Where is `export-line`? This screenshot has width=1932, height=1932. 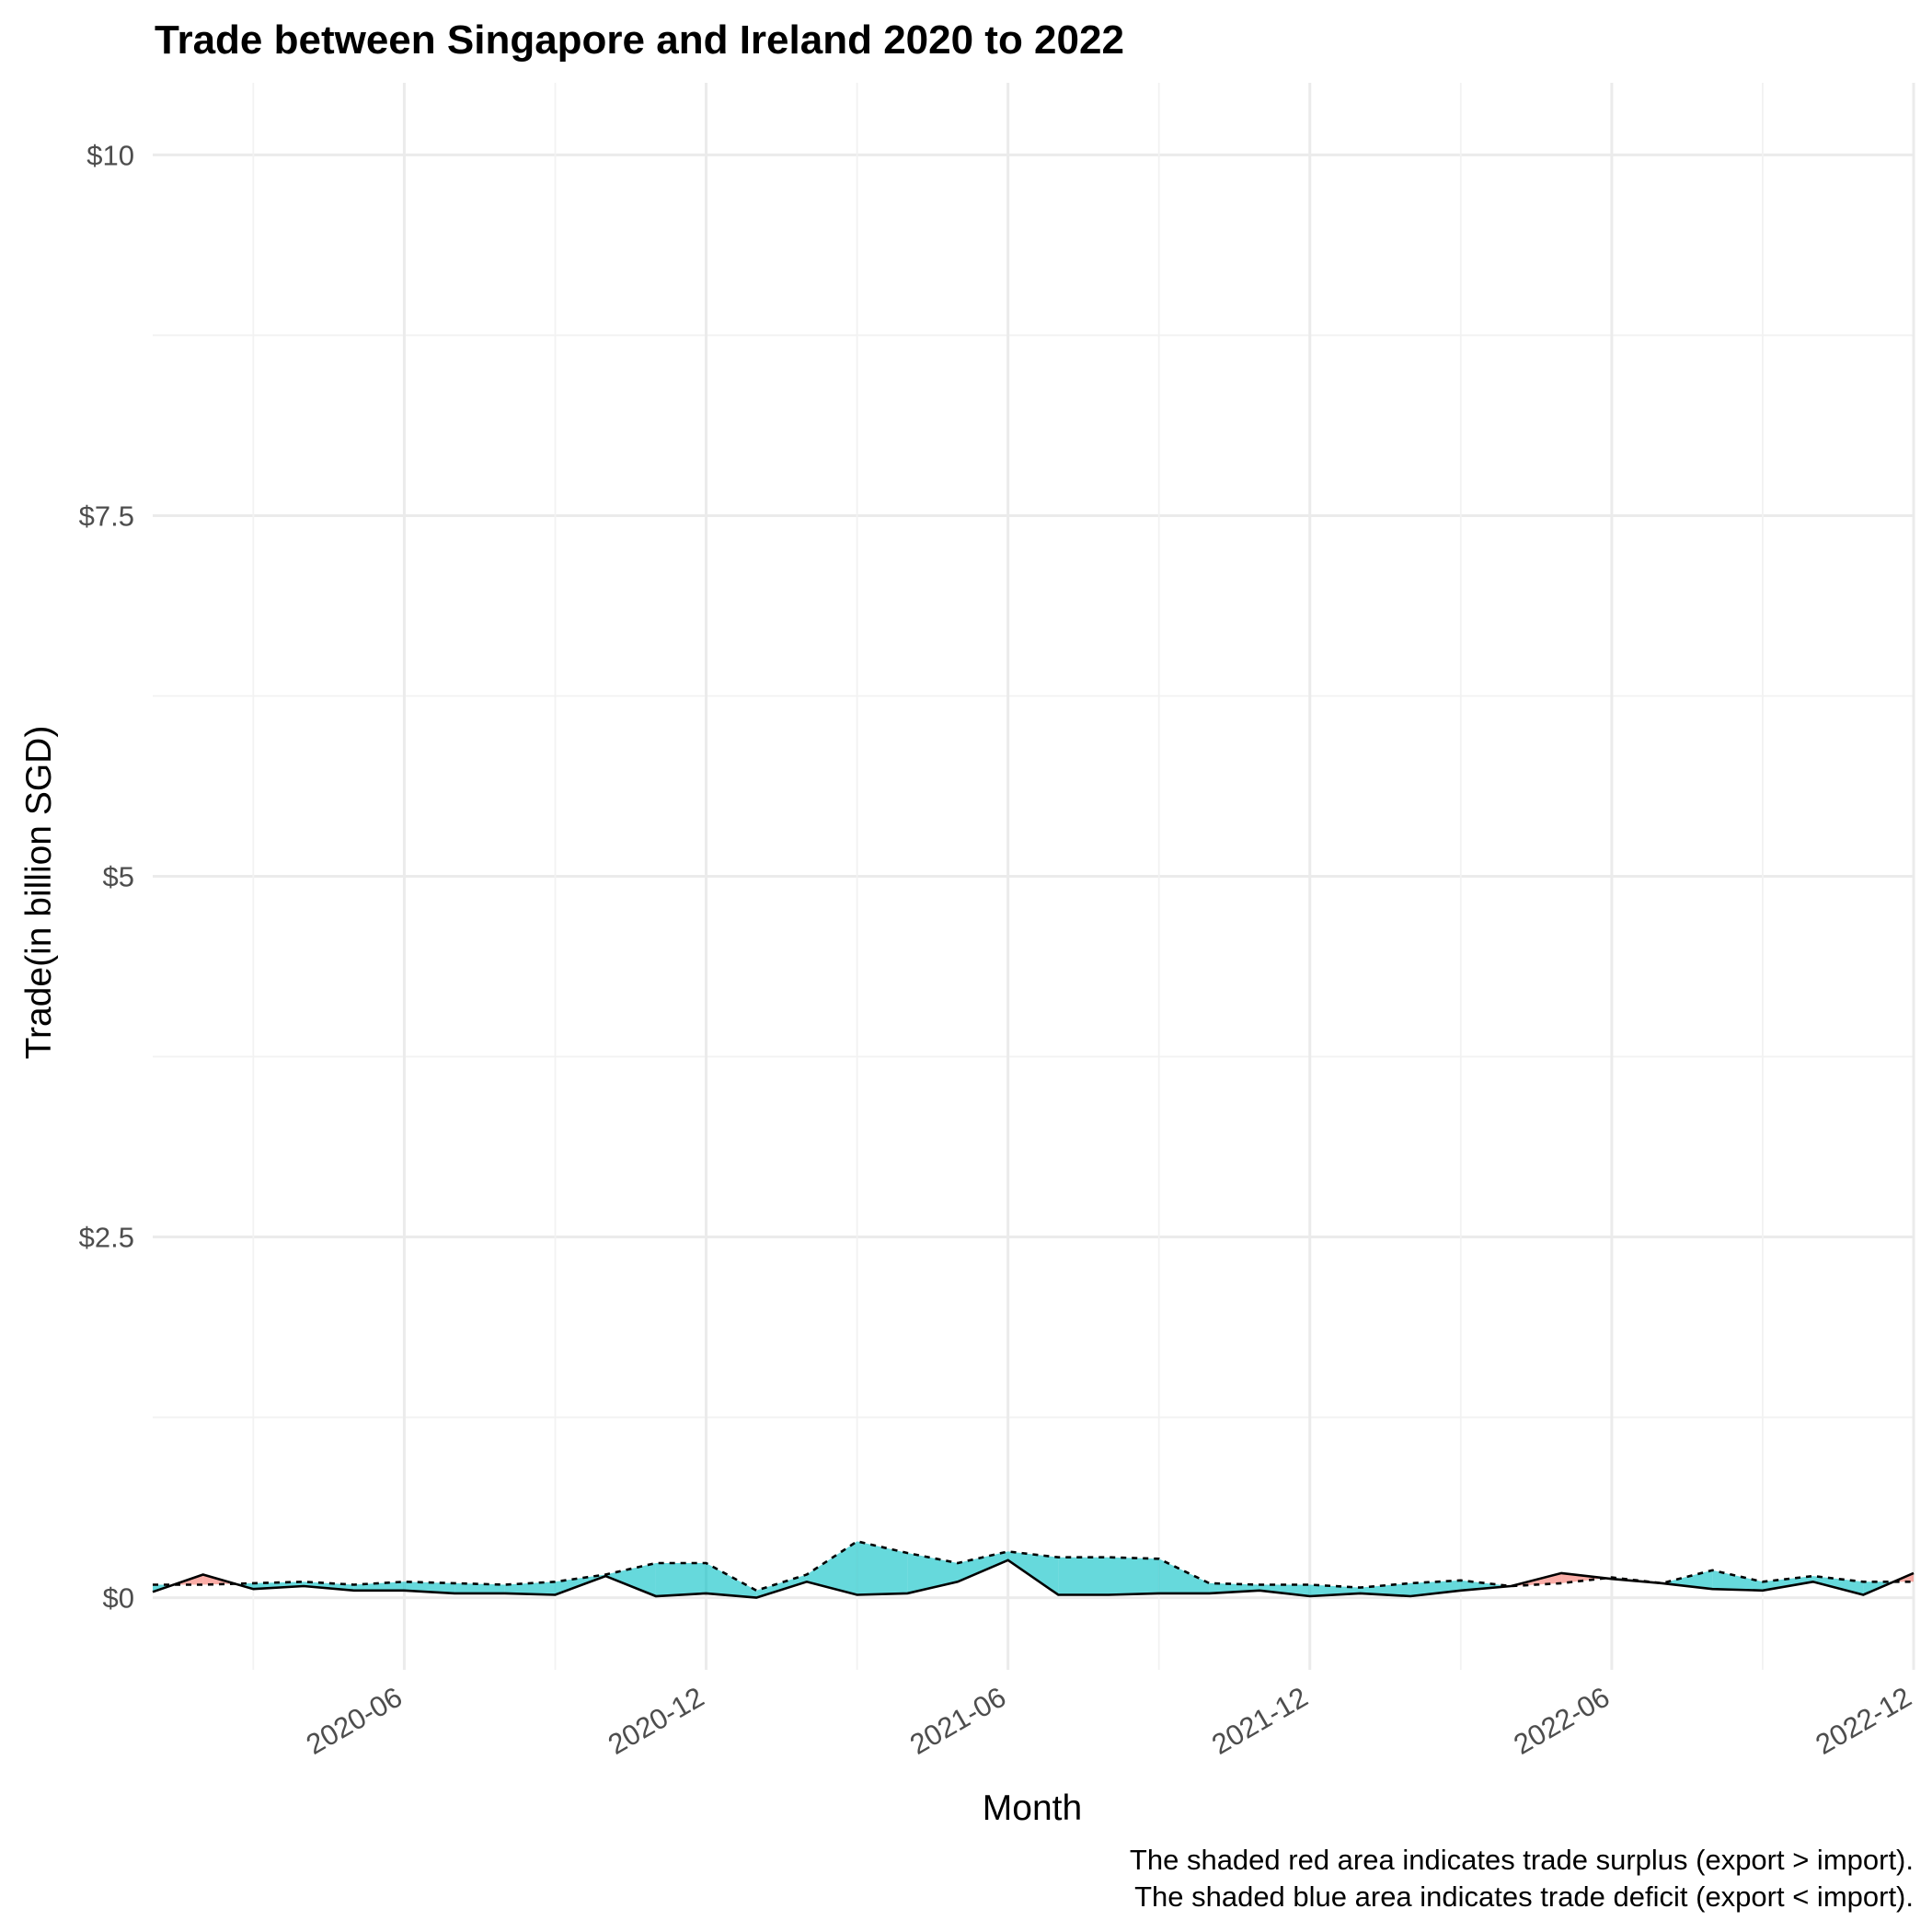 export-line is located at coordinates (1033, 1578).